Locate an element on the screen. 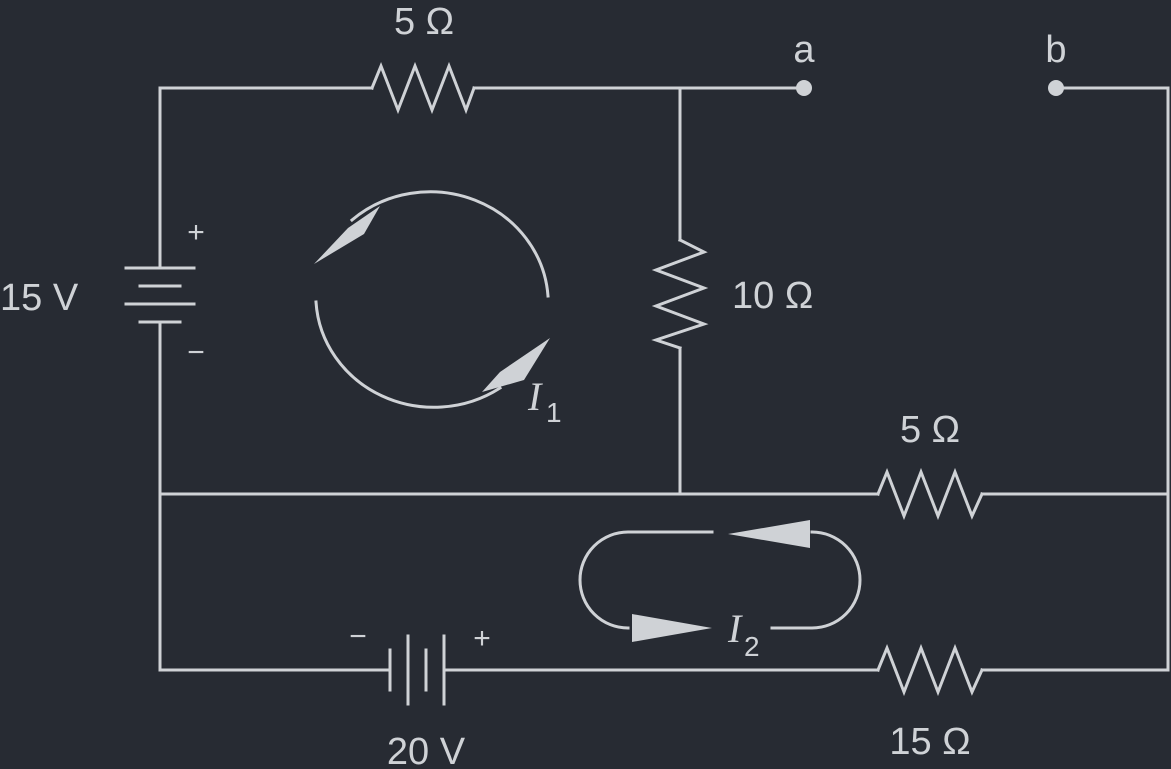 The width and height of the screenshot is (1171, 769). arrow-i2-bottom is located at coordinates (672, 628).